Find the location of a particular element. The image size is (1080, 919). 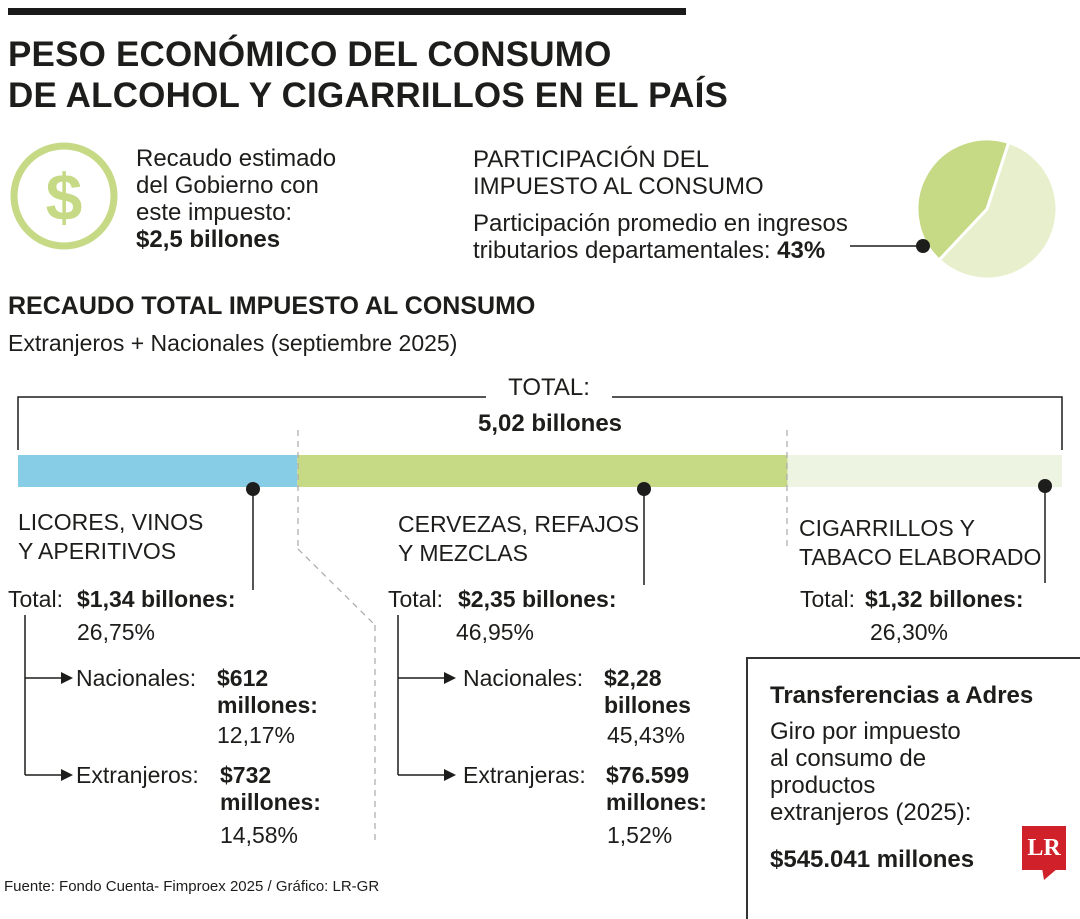

cervezas-ext-value-1: $76.599 is located at coordinates (648, 775).